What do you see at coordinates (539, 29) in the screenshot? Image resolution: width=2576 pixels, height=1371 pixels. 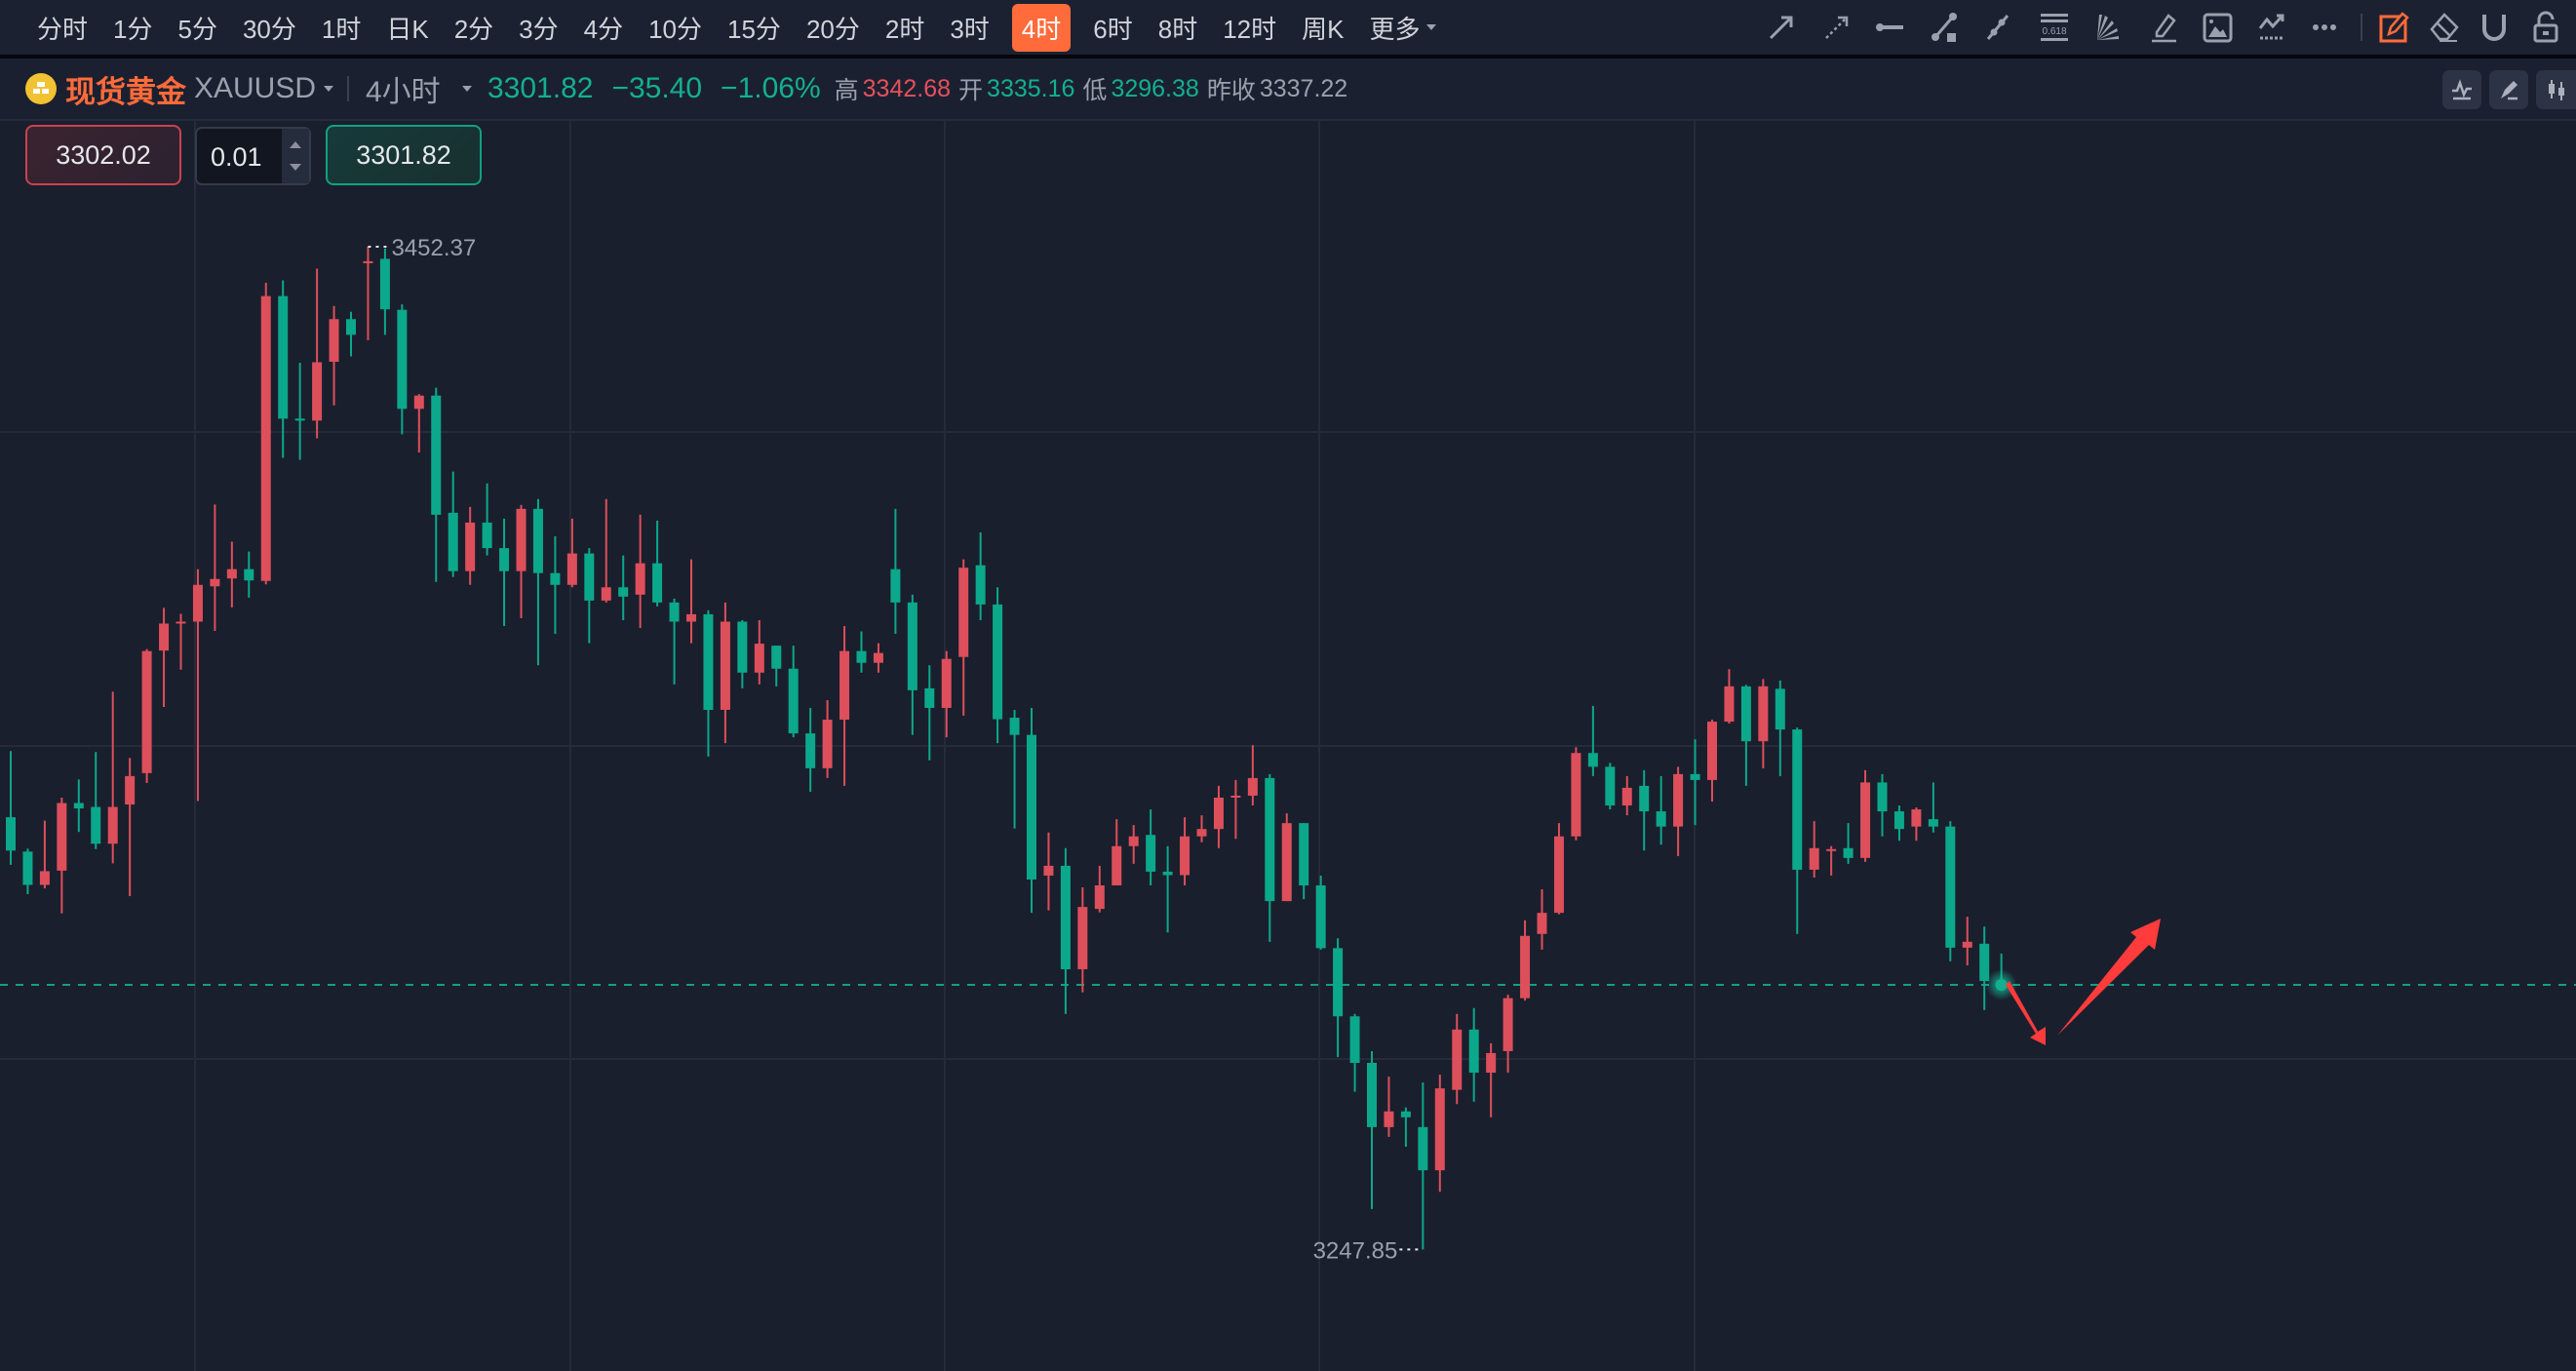 I see `period-tab: 3分` at bounding box center [539, 29].